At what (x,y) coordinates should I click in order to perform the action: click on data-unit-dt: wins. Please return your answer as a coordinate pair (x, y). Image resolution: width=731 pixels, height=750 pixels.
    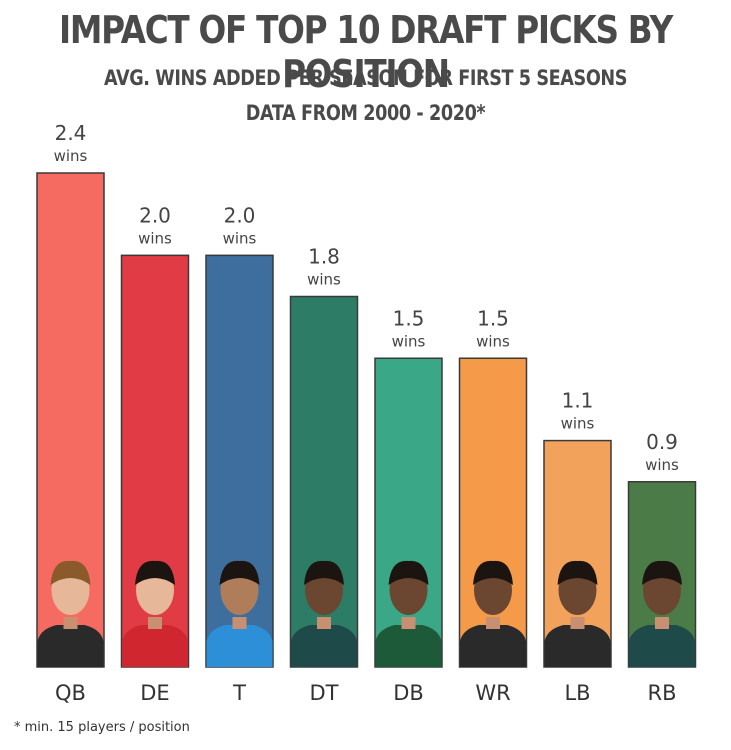
    Looking at the image, I should click on (324, 280).